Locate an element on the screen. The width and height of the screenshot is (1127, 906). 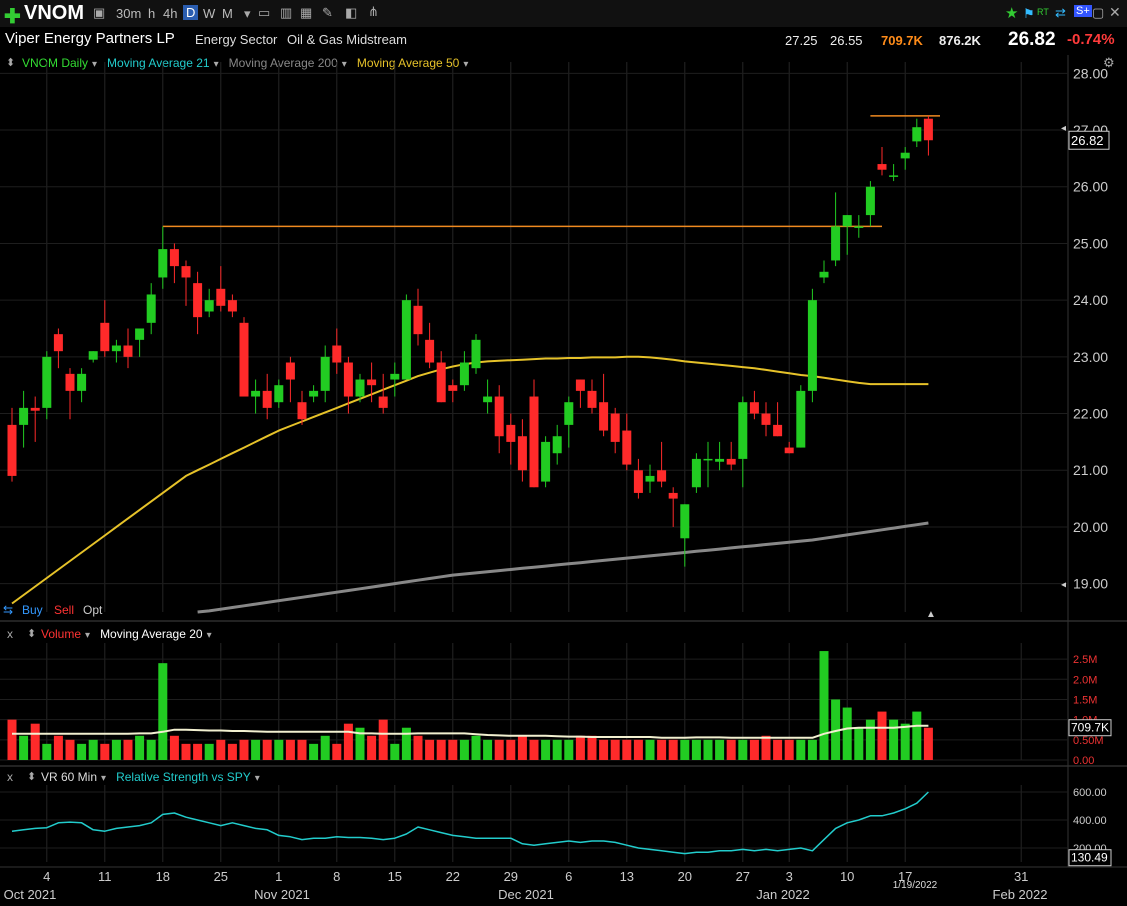
rs-axis-label: 600.00 is located at coordinates (1090, 793).